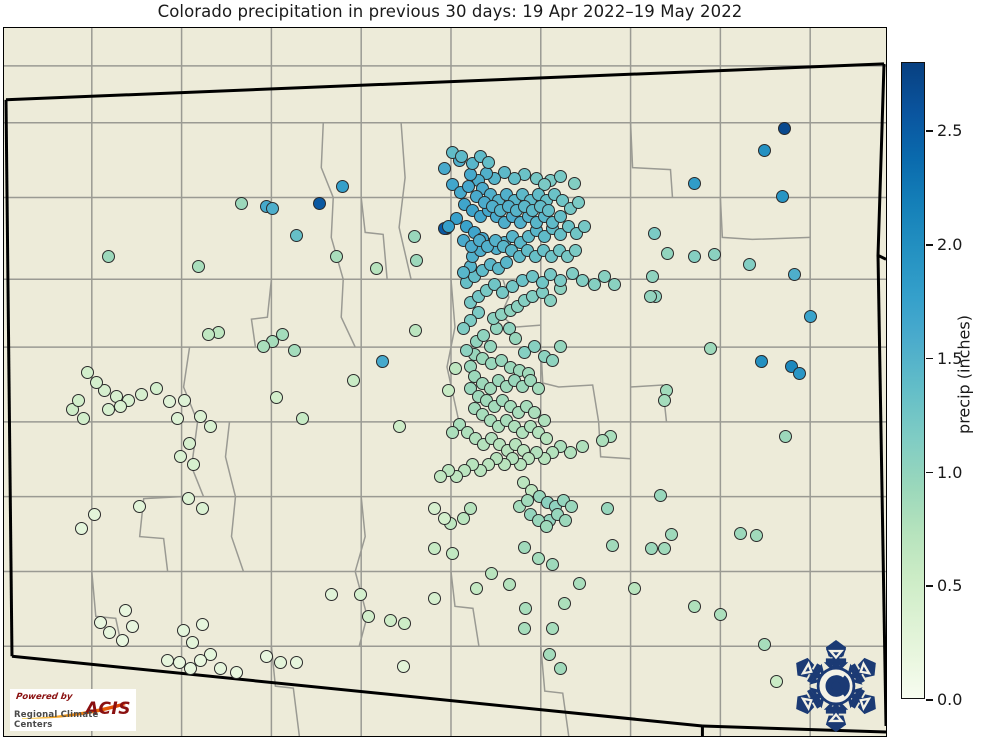 Image resolution: width=986 pixels, height=737 pixels. I want to click on colorbar-tick-label: 0.5, so click(950, 586).